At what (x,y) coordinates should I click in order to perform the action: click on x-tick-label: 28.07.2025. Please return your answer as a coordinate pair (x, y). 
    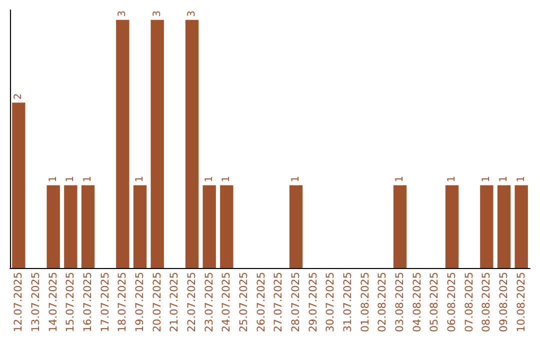
    Looking at the image, I should click on (296, 302).